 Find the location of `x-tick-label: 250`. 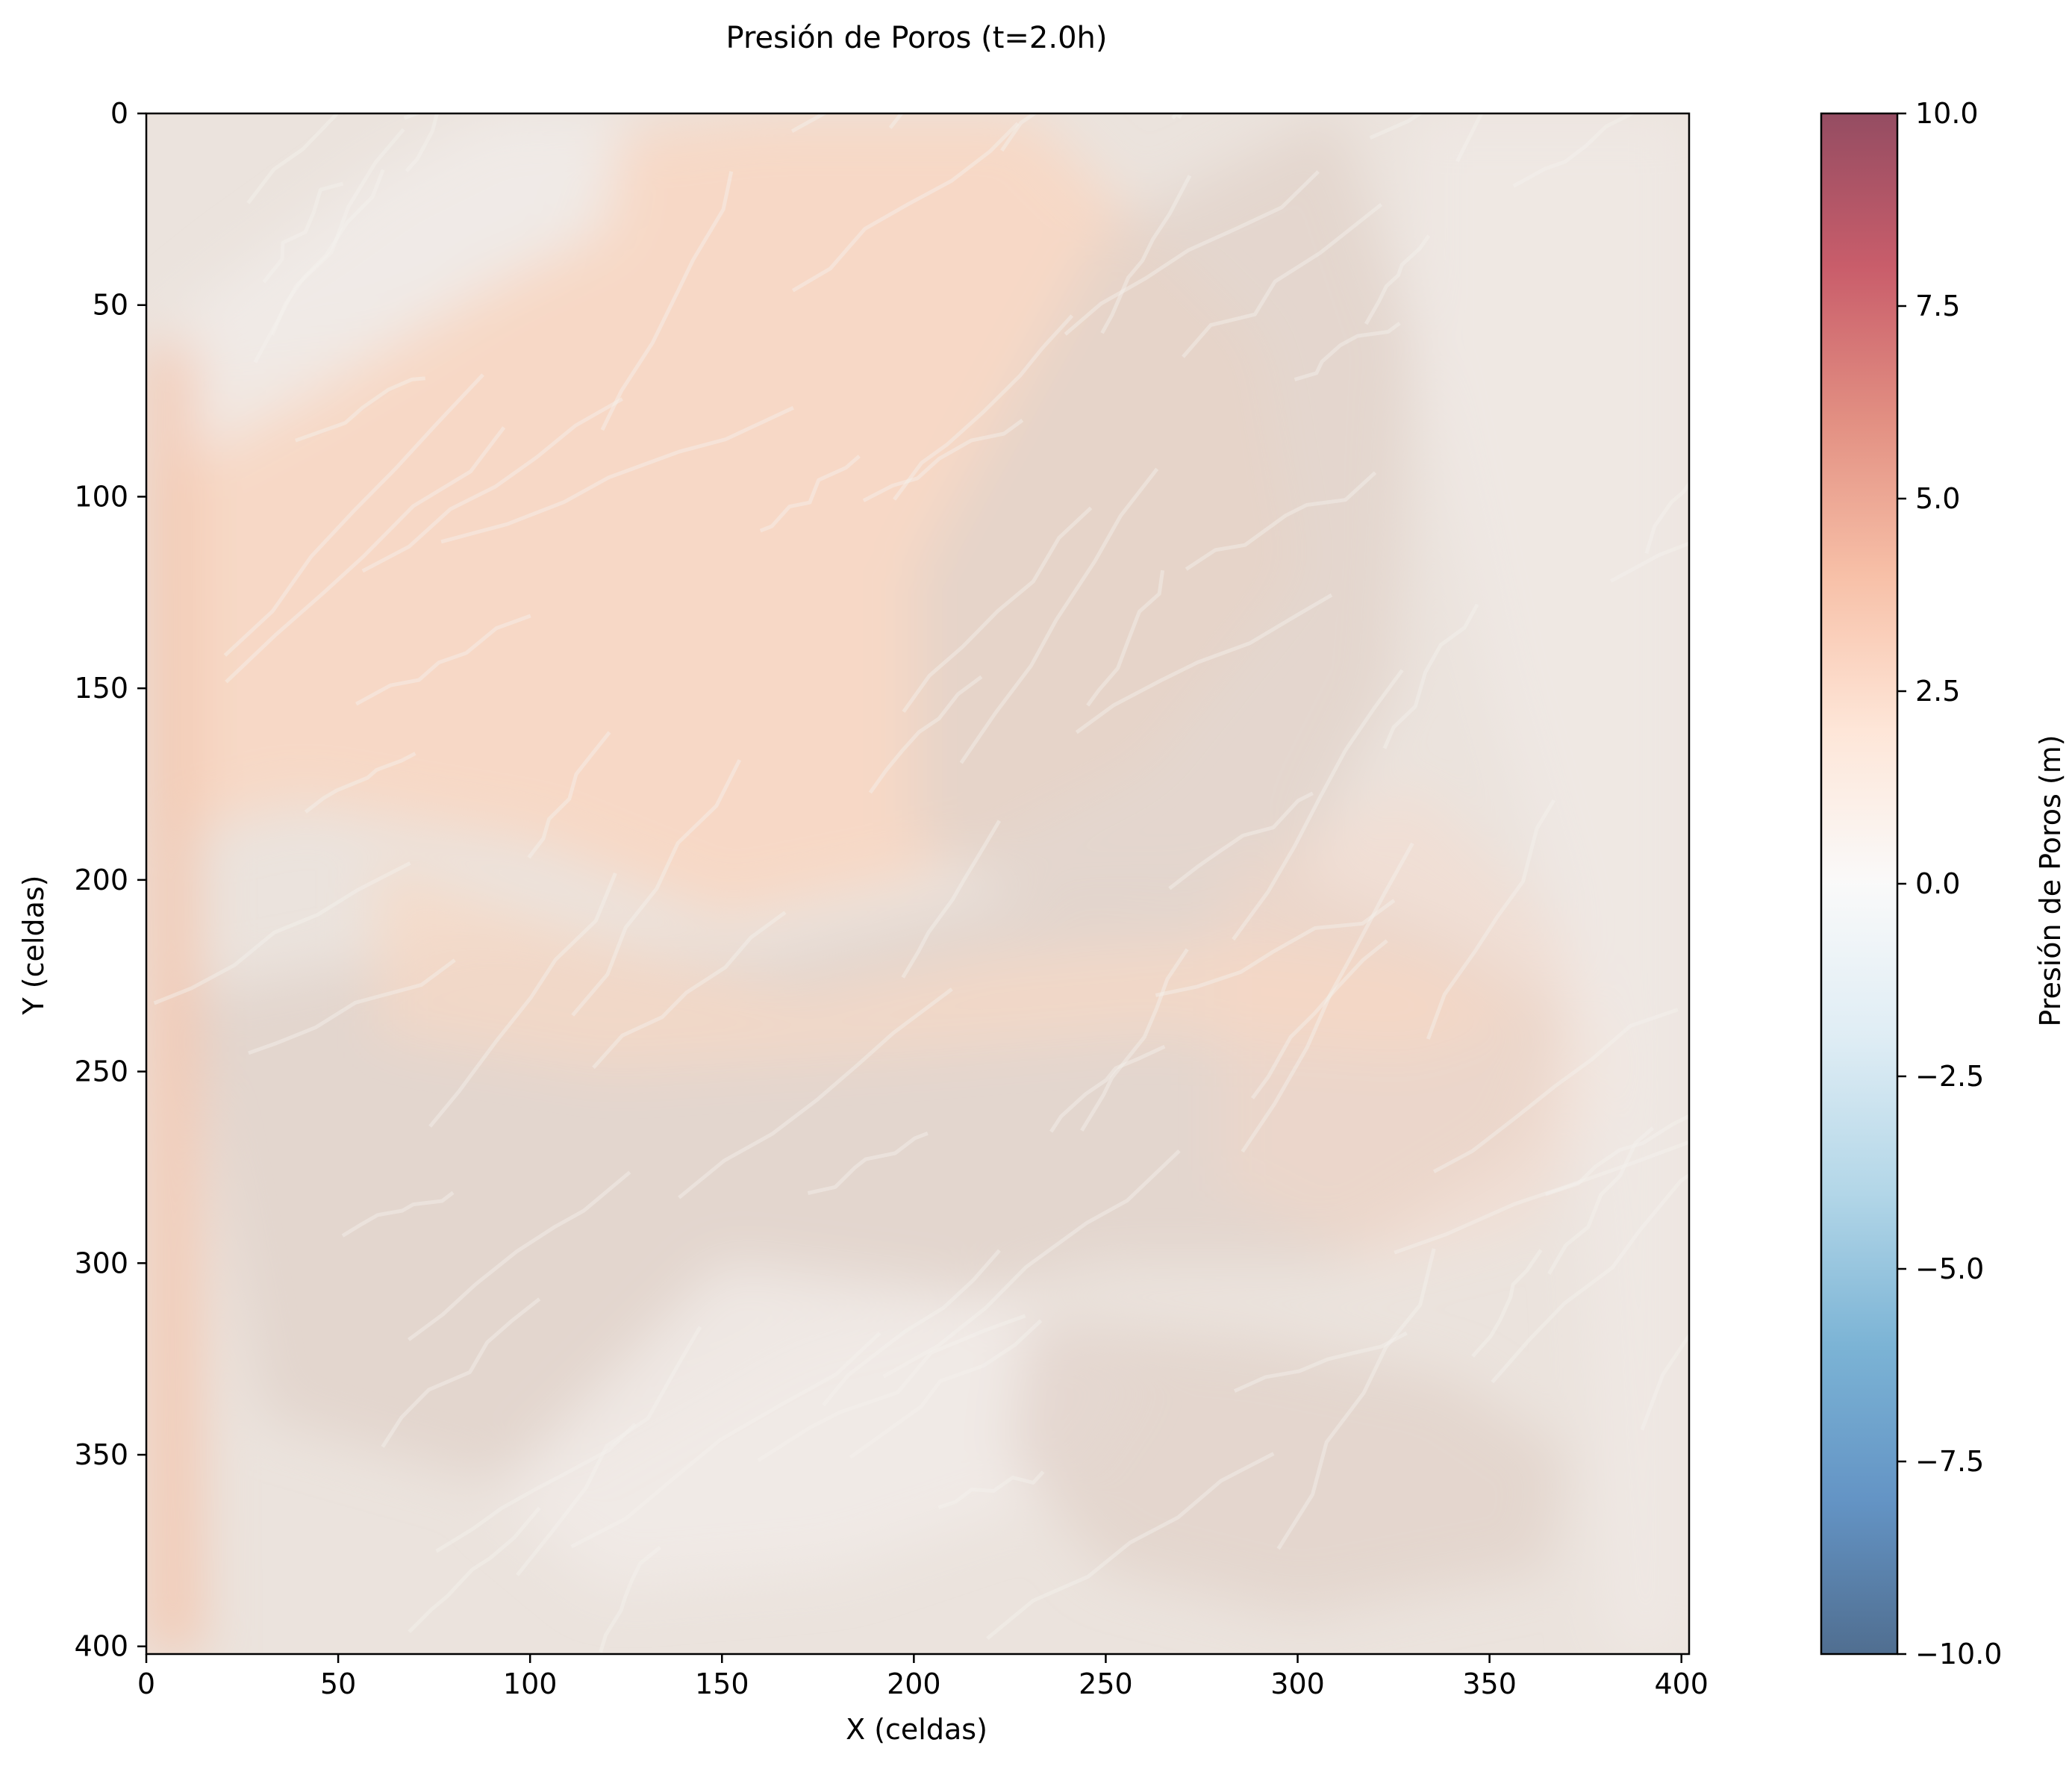

x-tick-label: 250 is located at coordinates (1106, 1684).